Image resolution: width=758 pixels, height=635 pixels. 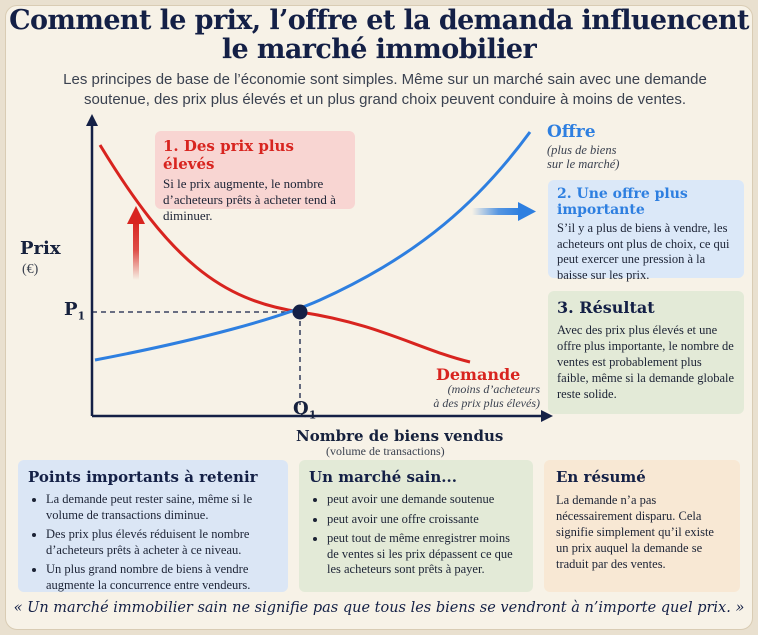 What do you see at coordinates (425, 520) in the screenshot?
I see `list-item: peut avoir une offre croissante` at bounding box center [425, 520].